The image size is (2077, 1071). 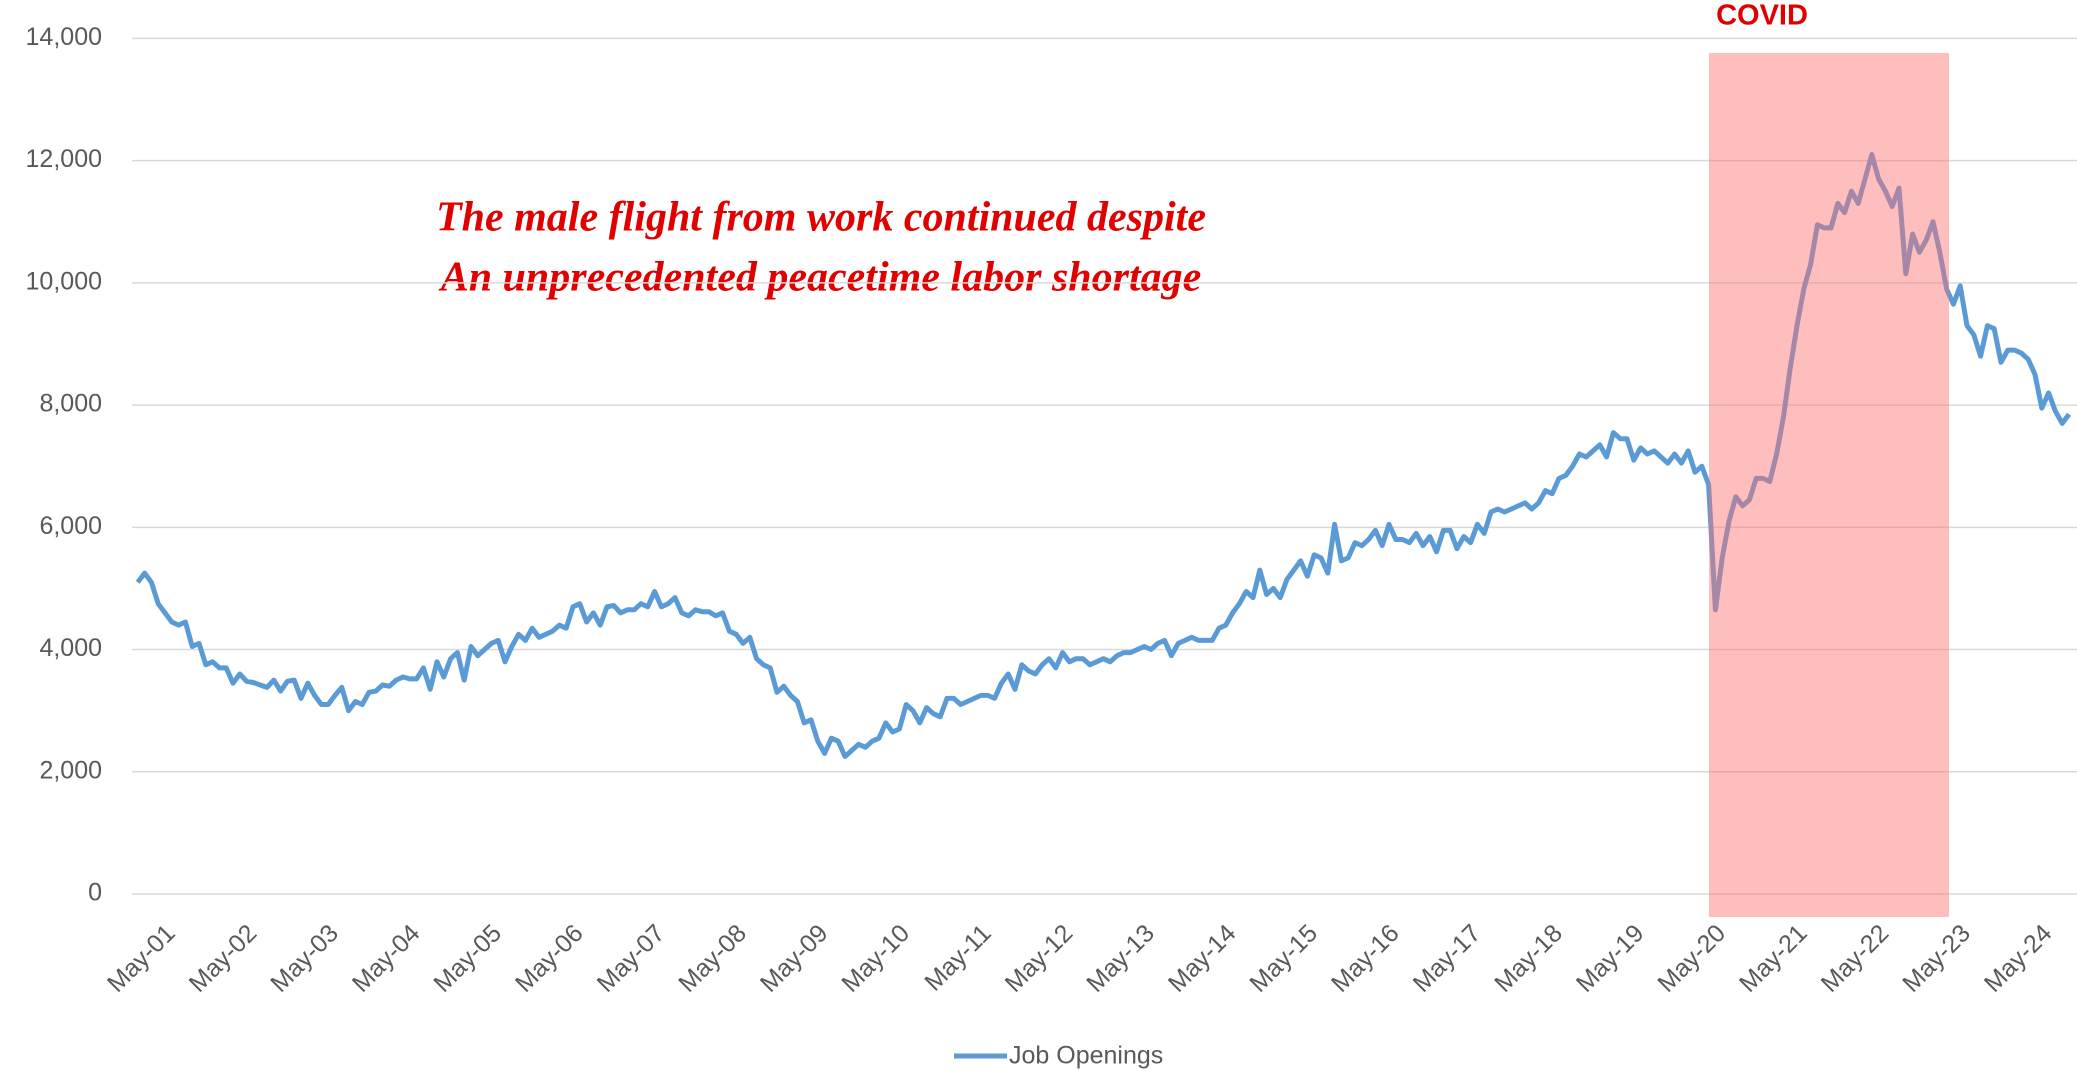 I want to click on x-tick-label: May-13, so click(x=1120, y=958).